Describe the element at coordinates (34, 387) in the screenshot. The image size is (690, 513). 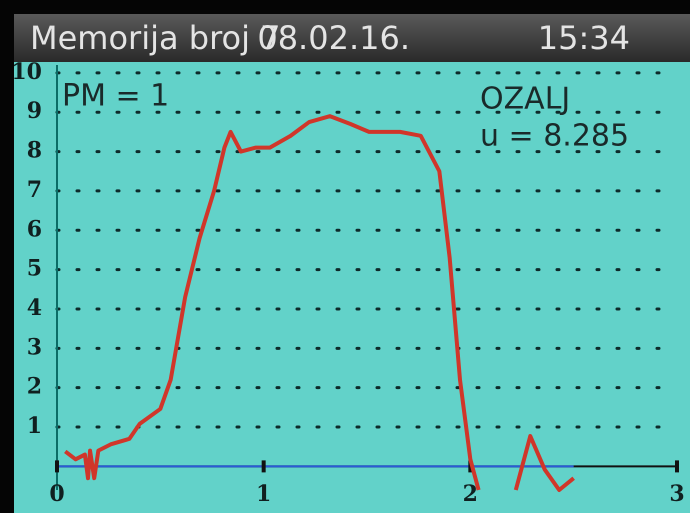
I see `y-tick-label: 2` at that location.